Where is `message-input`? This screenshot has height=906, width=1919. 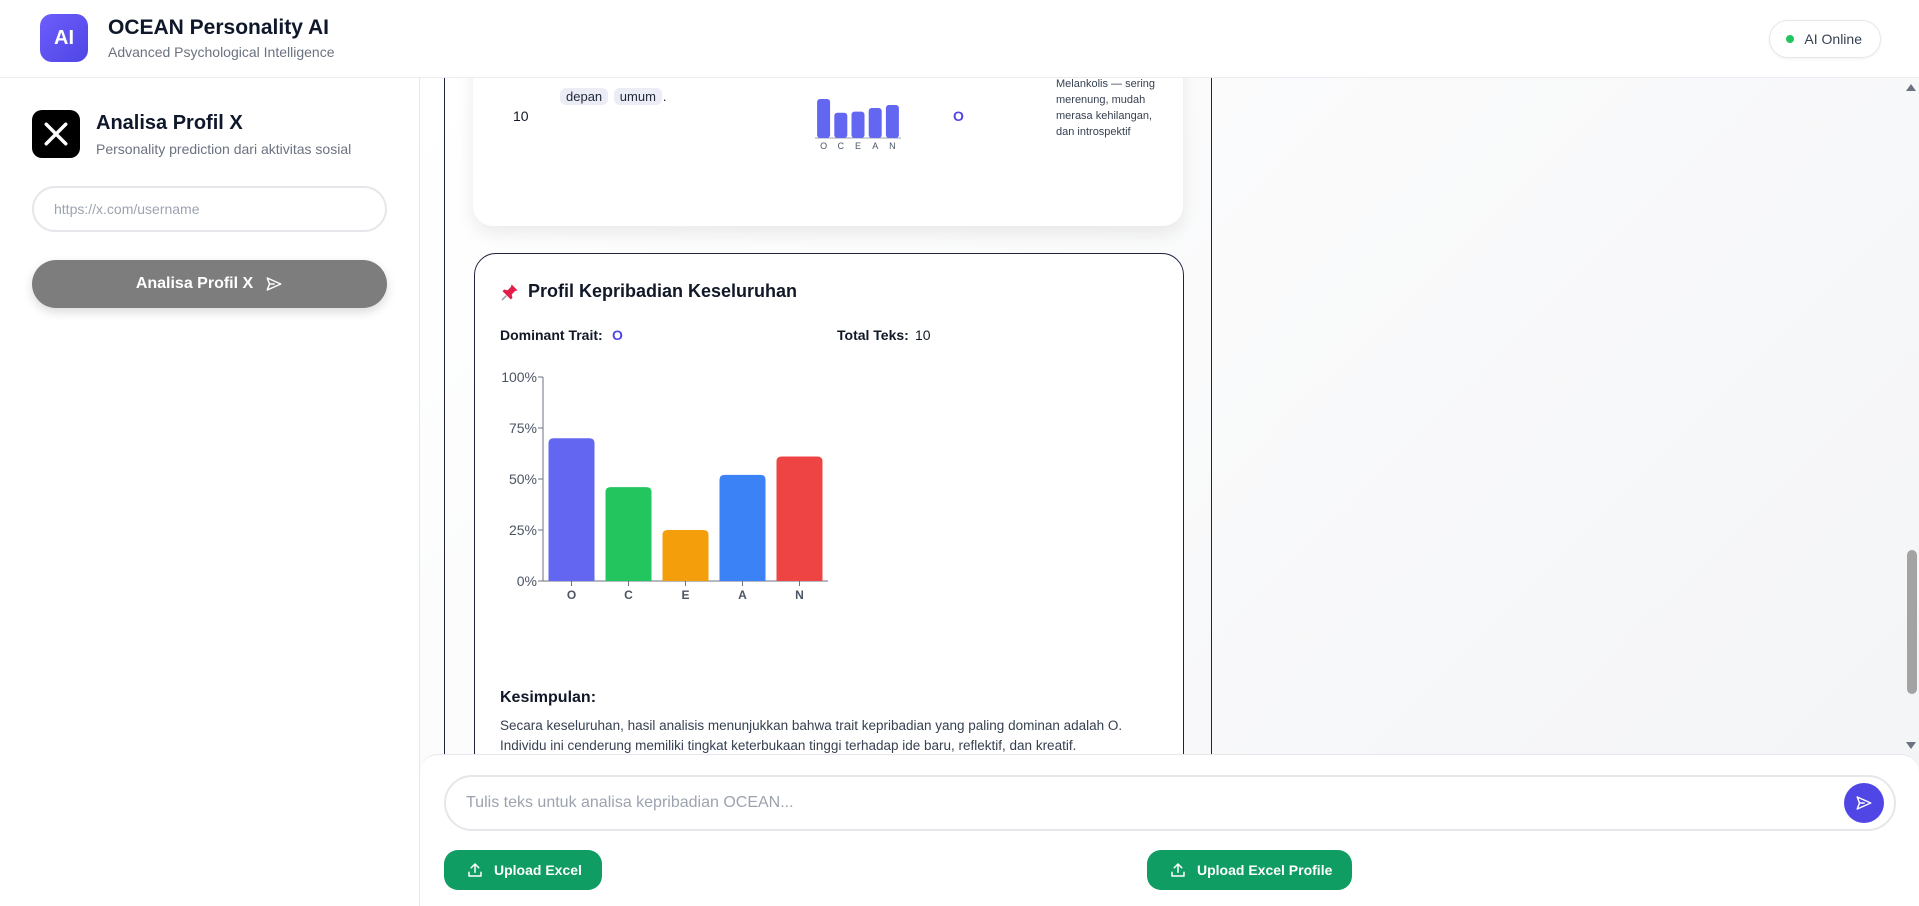
message-input is located at coordinates (1170, 803).